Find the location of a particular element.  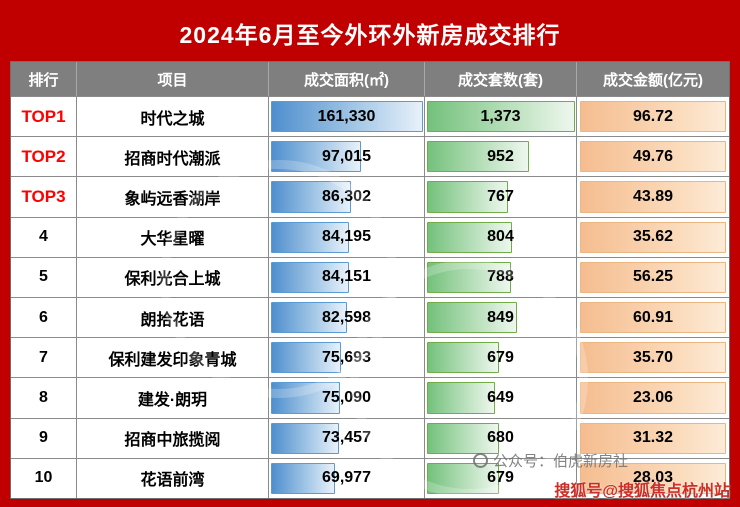

amount-value: 35.70 is located at coordinates (653, 357).